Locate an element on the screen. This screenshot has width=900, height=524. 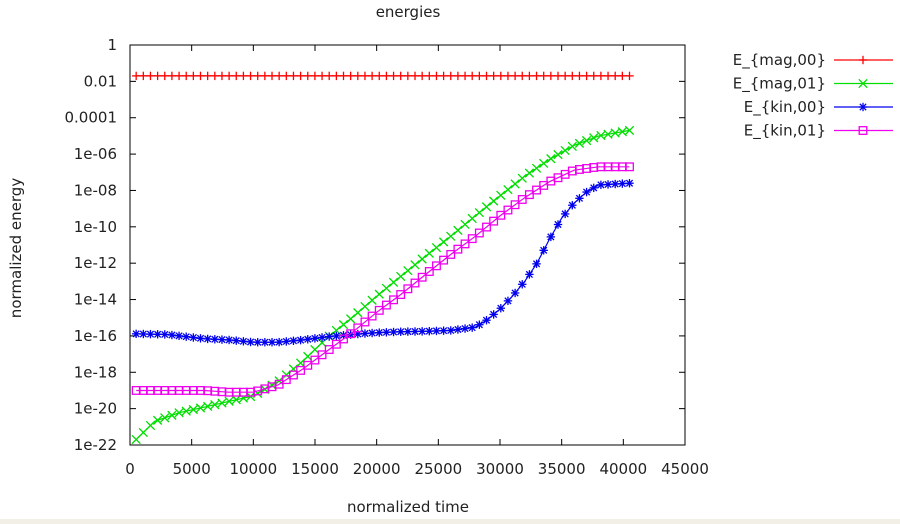
x-tick-label: 5000 is located at coordinates (192, 469).